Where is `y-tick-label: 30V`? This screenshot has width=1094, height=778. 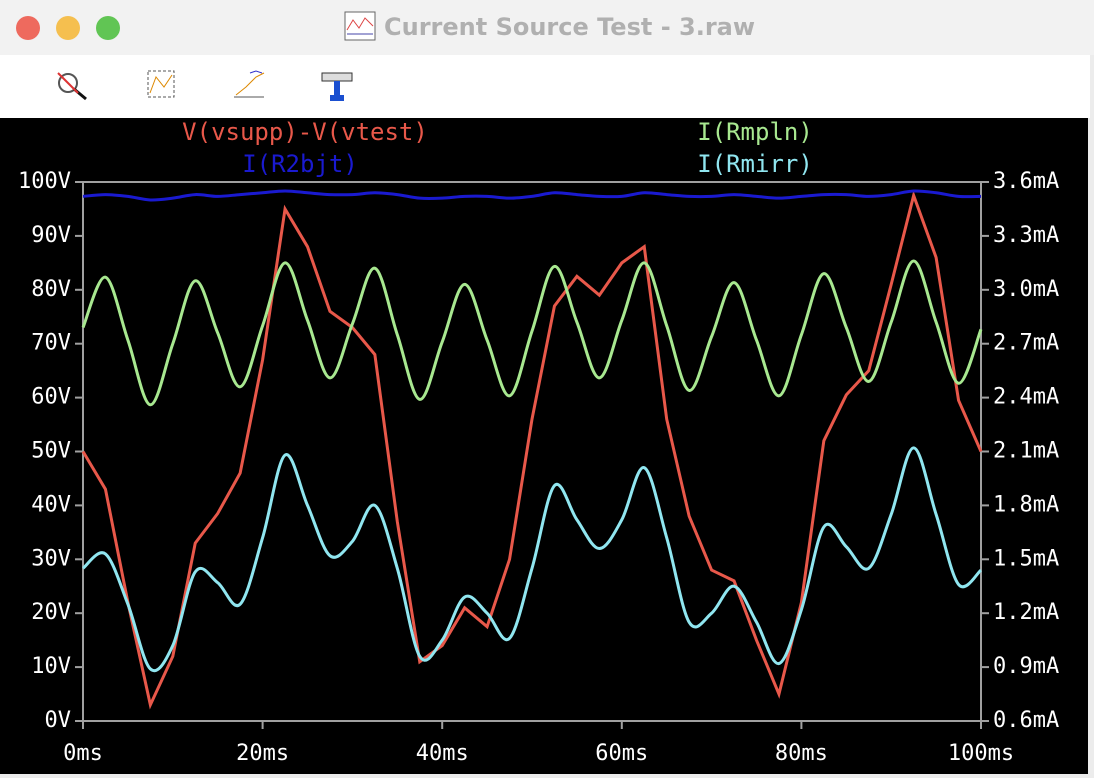 y-tick-label: 30V is located at coordinates (51, 558).